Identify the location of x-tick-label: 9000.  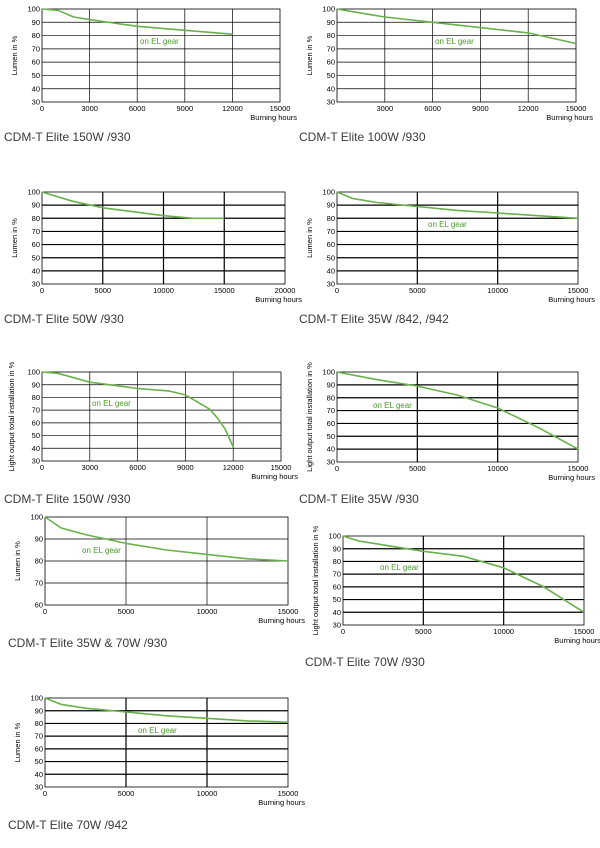
(185, 467).